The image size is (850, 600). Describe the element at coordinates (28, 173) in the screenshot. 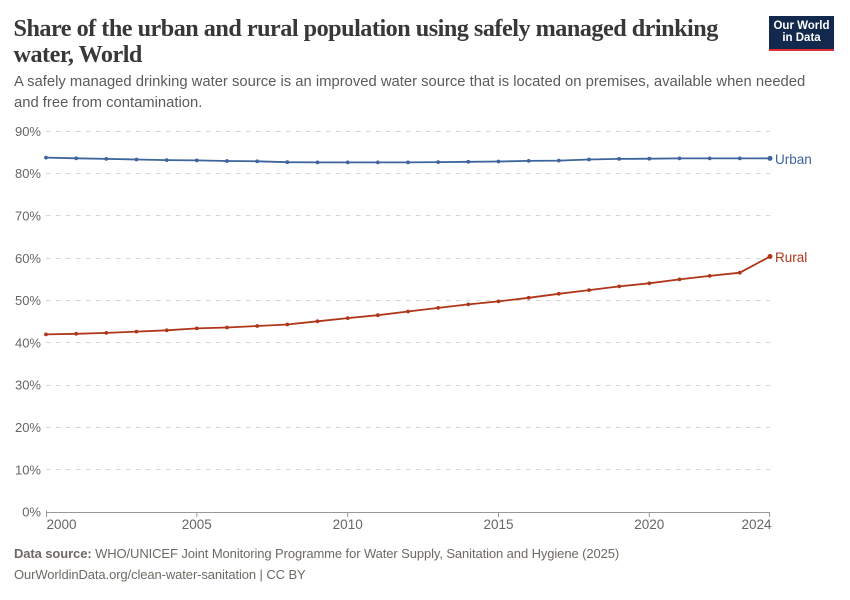

I see `svg-text: 80%` at that location.